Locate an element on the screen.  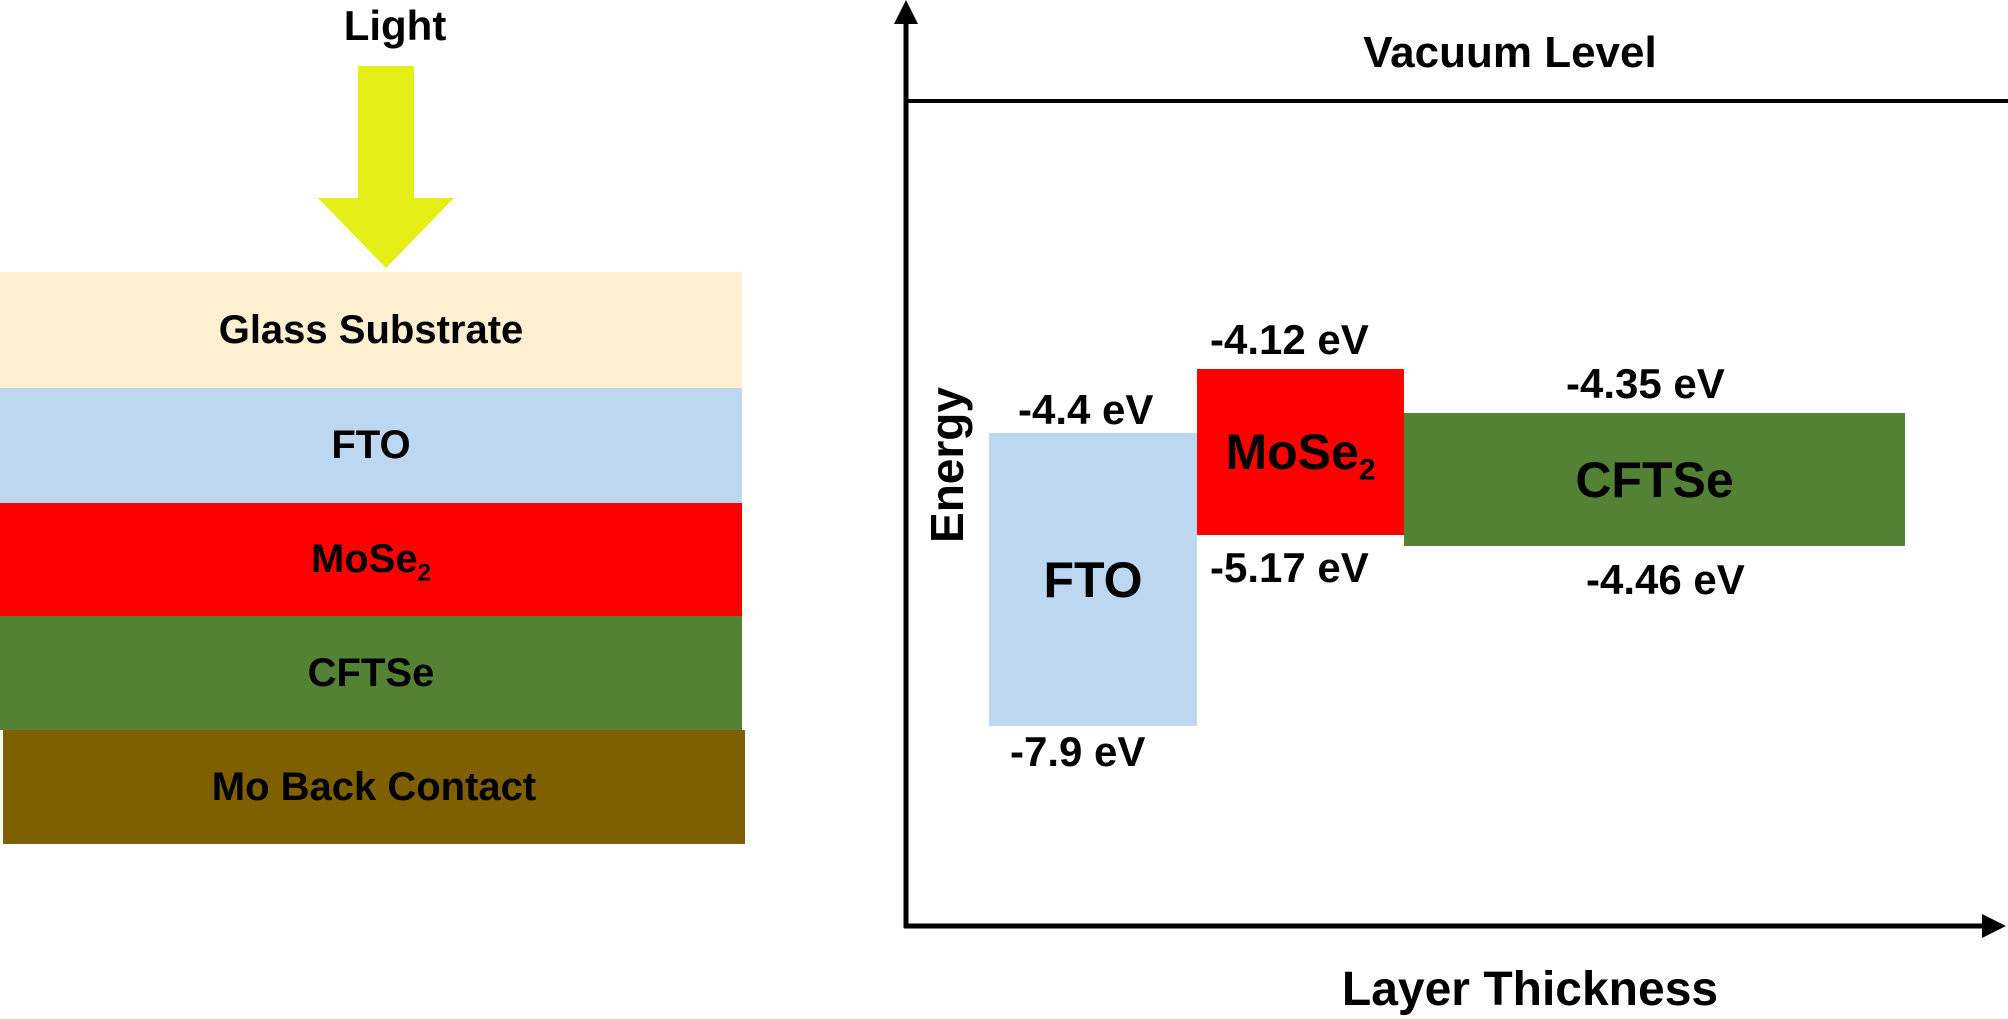
mose2-bottom-value: -5.17 eV is located at coordinates (1289, 567).